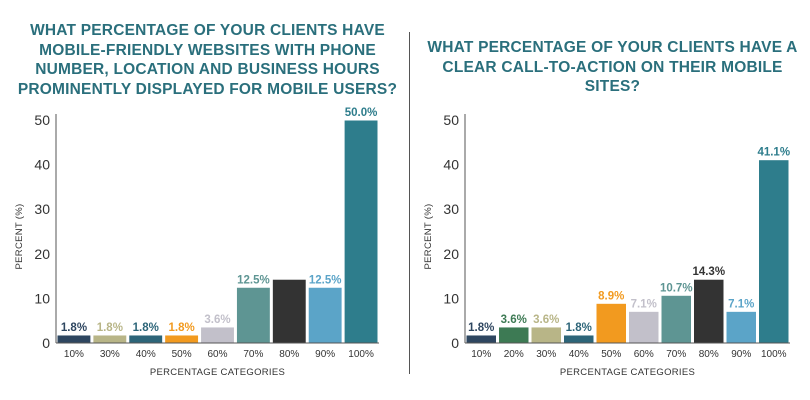 This screenshot has width=810, height=400. I want to click on chart-right-y-tick-label: 30, so click(451, 209).